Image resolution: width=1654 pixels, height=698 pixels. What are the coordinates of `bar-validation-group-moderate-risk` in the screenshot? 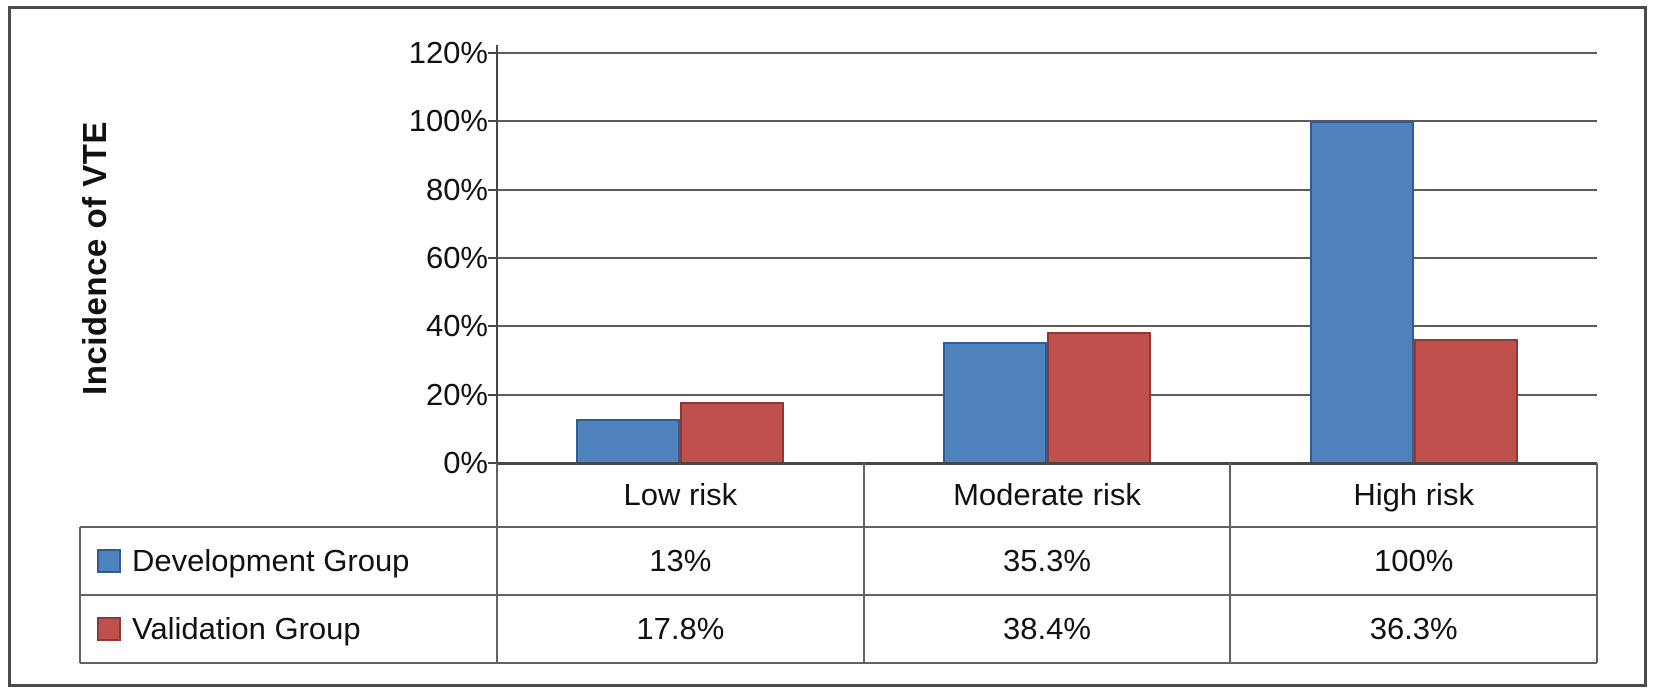 It's located at (1099, 397).